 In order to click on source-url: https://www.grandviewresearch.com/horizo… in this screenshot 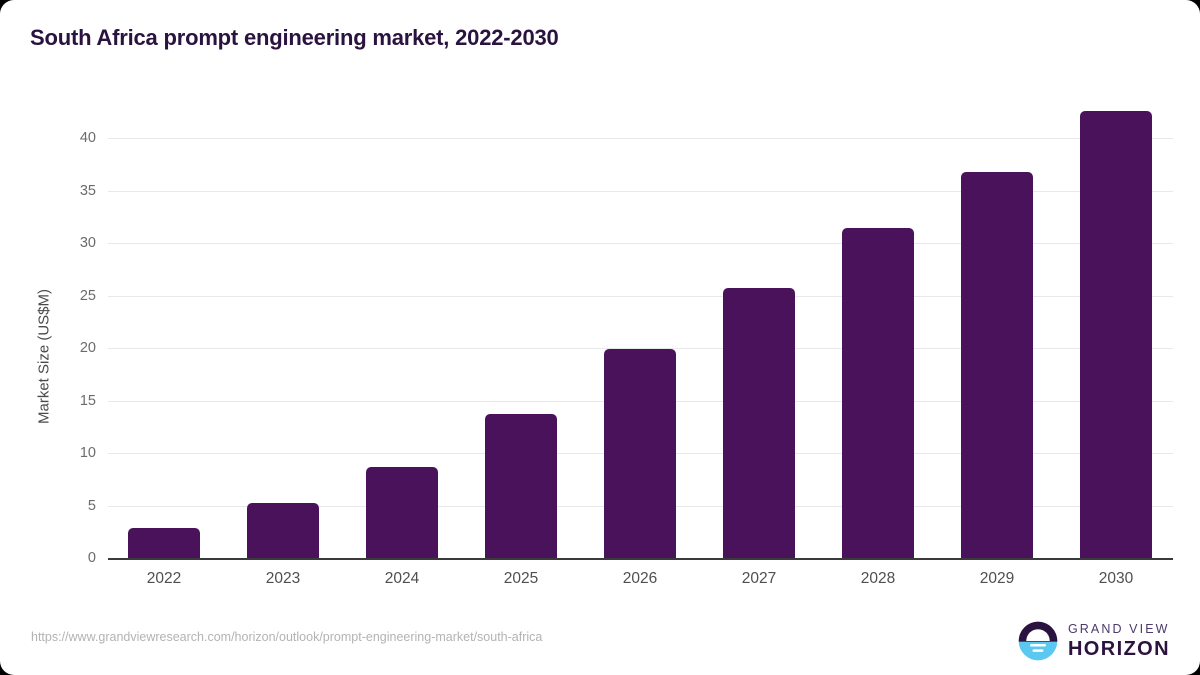, I will do `click(287, 637)`.